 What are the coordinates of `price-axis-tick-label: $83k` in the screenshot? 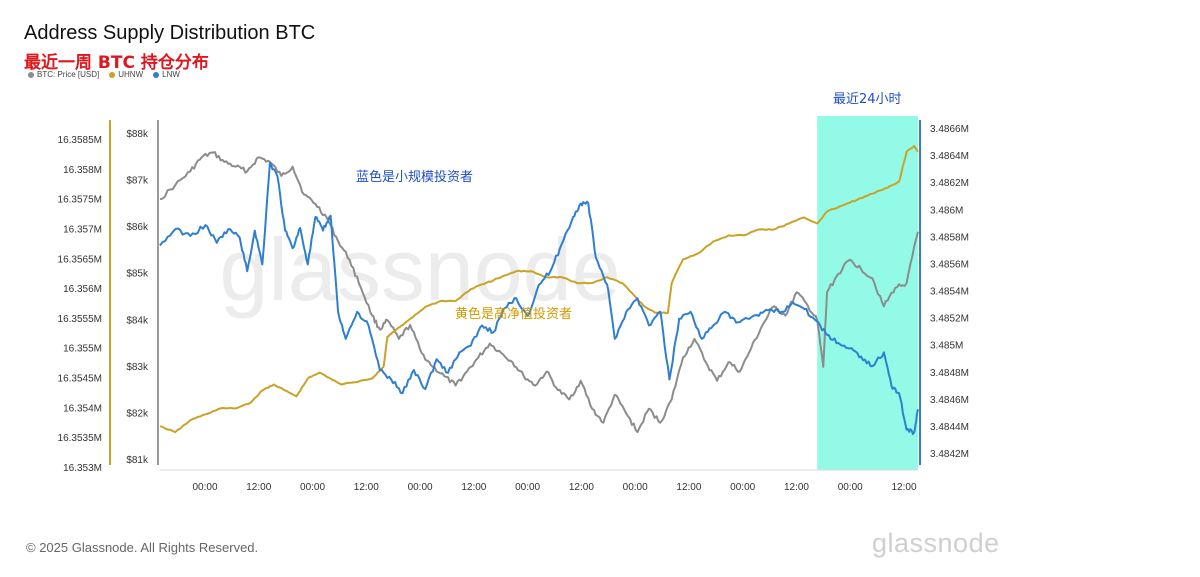 It's located at (137, 367).